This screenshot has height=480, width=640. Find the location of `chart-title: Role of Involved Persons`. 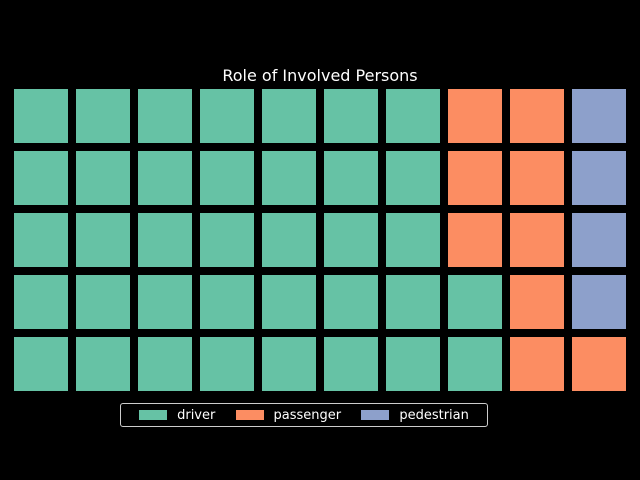

chart-title: Role of Involved Persons is located at coordinates (320, 75).